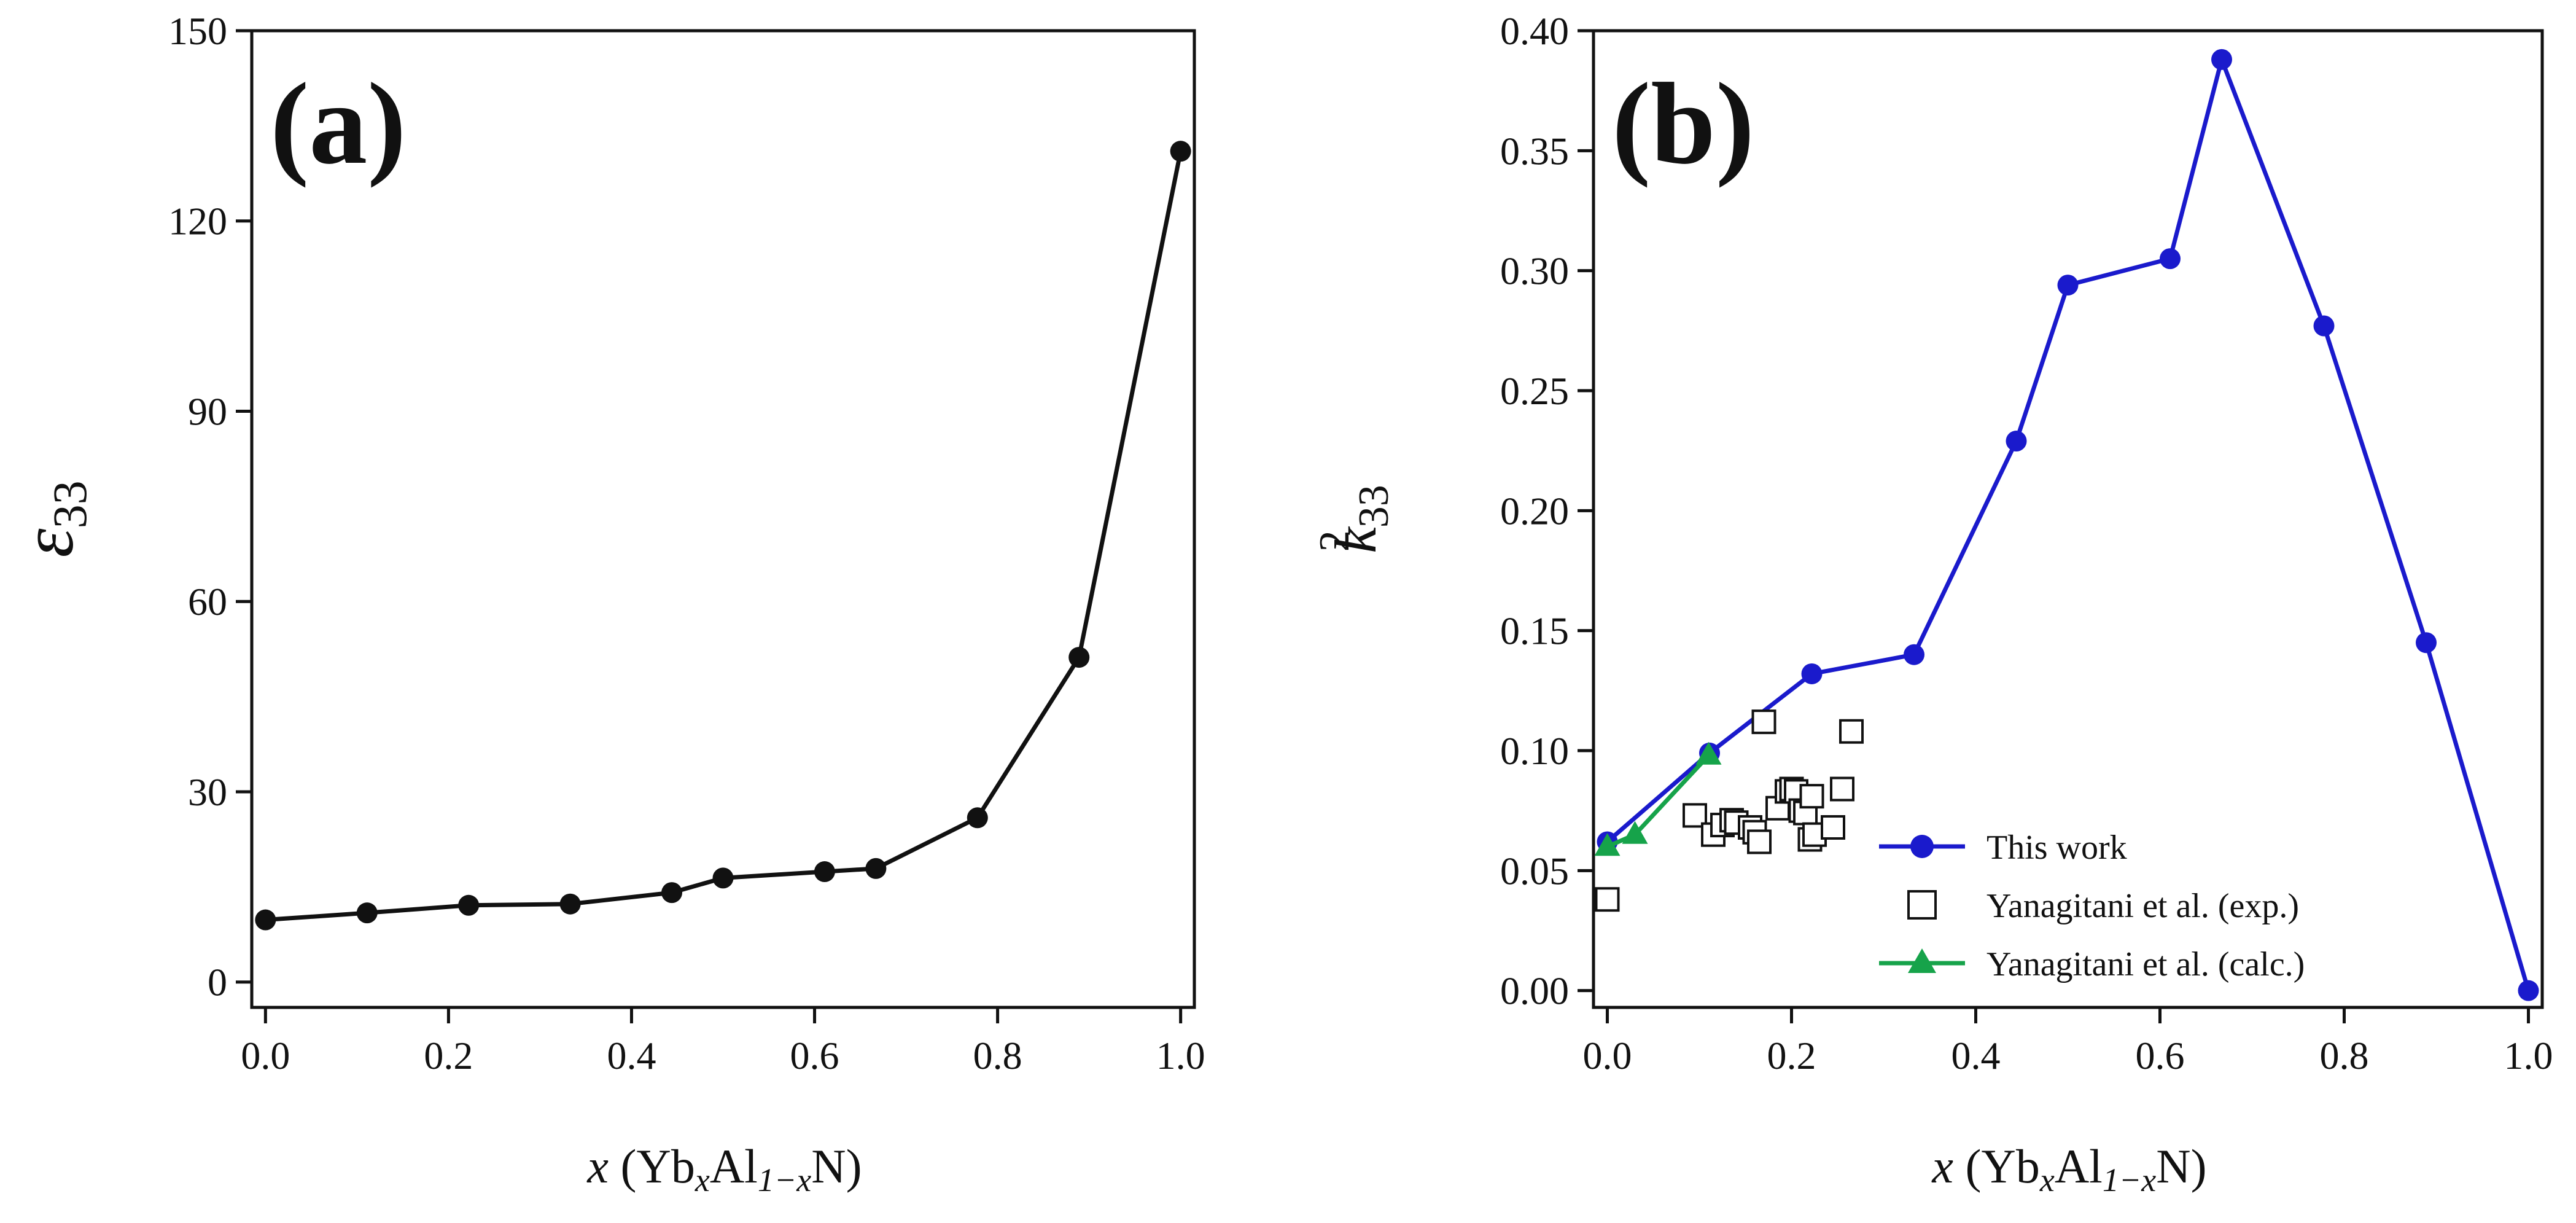 Image resolution: width=2576 pixels, height=1223 pixels. I want to click on x-axis-sub2-b: 1−x, so click(2129, 1180).